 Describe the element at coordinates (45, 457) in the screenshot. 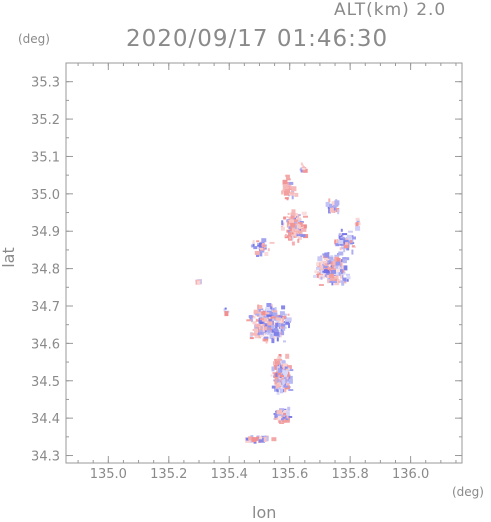

I see `y-tick-label: 34.3` at that location.